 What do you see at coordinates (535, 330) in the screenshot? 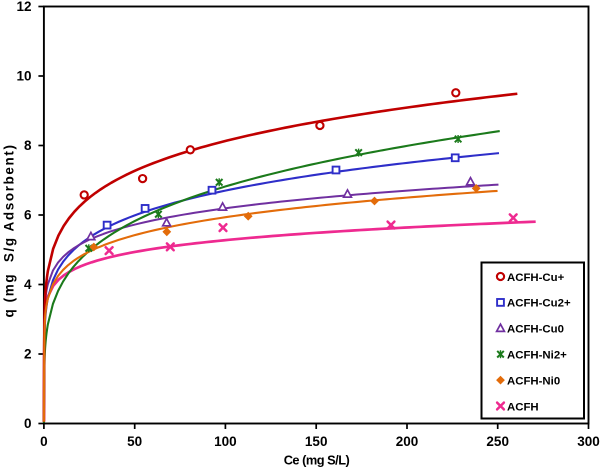
I see `svg-text: ACFH-Cu0` at bounding box center [535, 330].